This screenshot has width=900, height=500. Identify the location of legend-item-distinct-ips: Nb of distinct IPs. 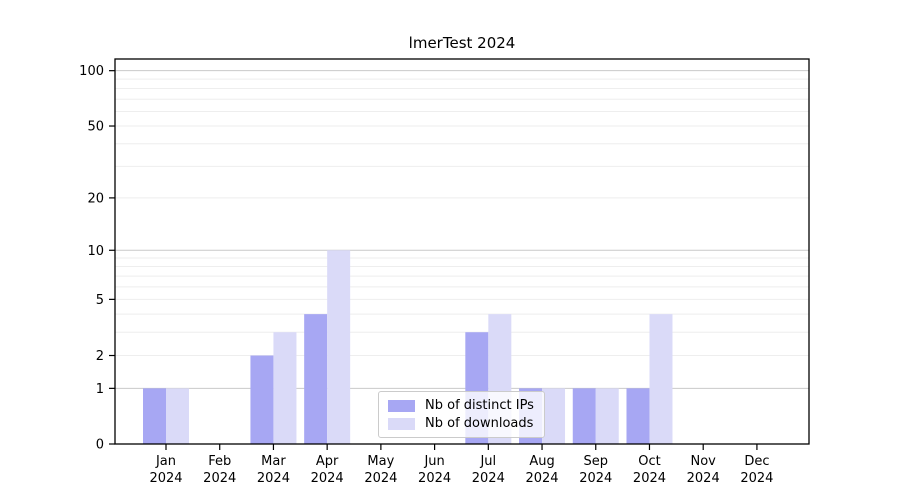
(461, 405).